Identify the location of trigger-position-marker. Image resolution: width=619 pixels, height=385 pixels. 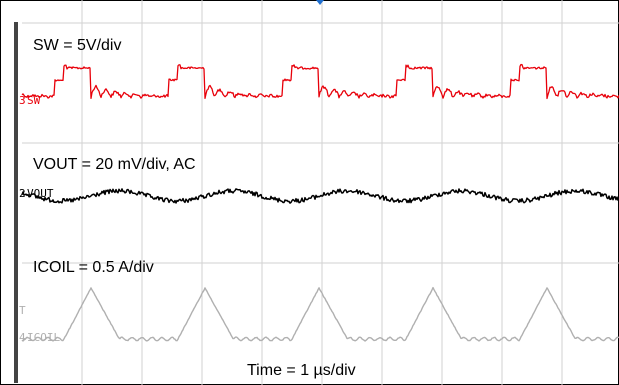
(320, 2).